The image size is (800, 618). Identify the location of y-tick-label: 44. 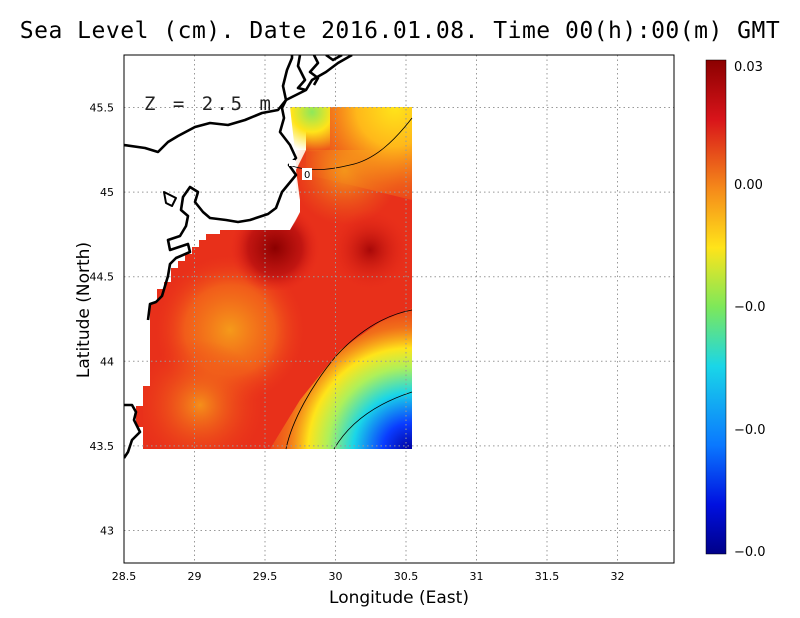
(107, 361).